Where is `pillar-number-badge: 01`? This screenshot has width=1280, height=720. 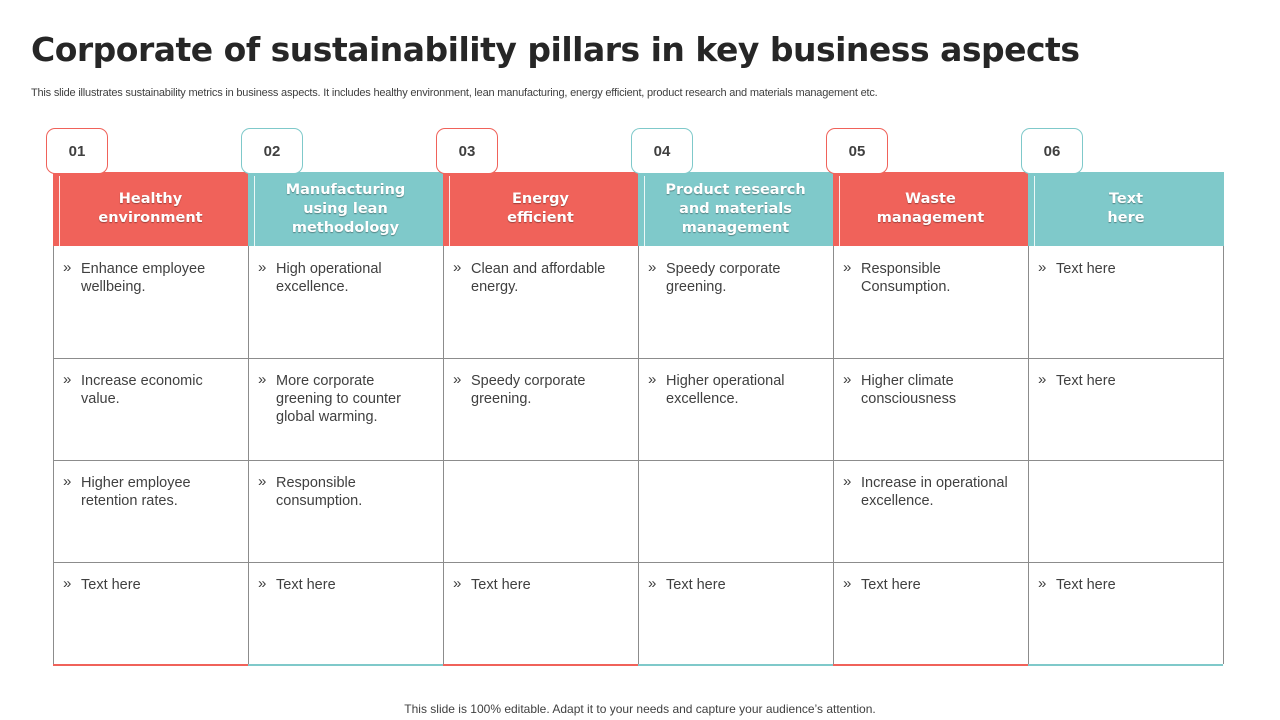
pillar-number-badge: 01 is located at coordinates (77, 151).